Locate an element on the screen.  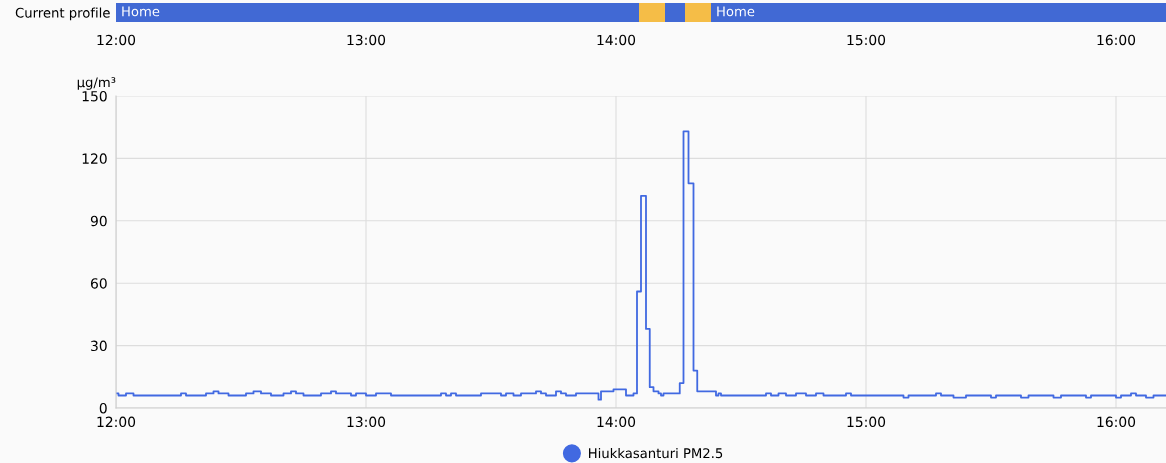
y-tick-label: 120 is located at coordinates (94, 158).